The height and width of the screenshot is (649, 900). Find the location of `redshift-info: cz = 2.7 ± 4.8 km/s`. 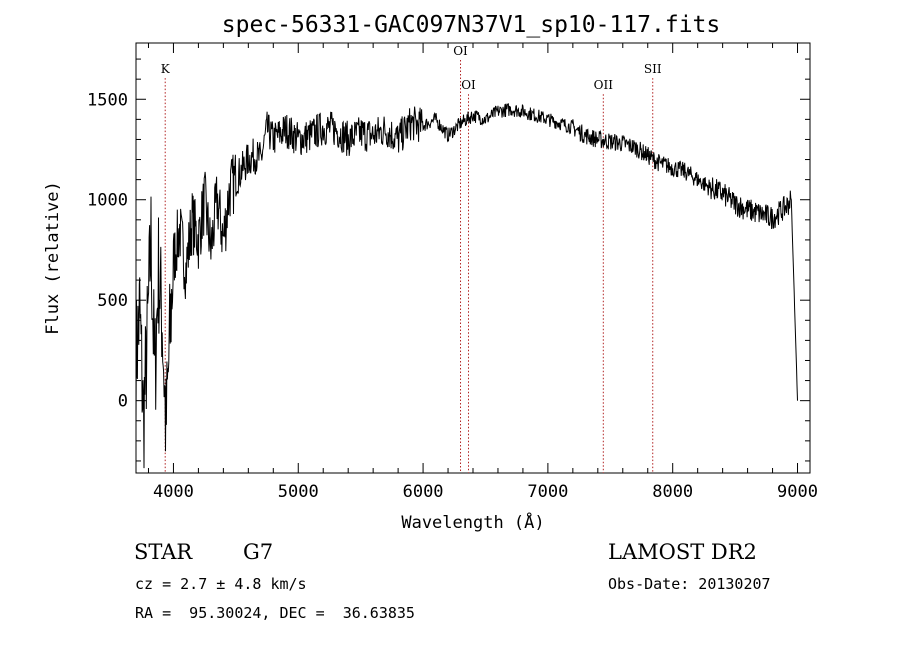

redshift-info: cz = 2.7 ± 4.8 km/s is located at coordinates (221, 584).